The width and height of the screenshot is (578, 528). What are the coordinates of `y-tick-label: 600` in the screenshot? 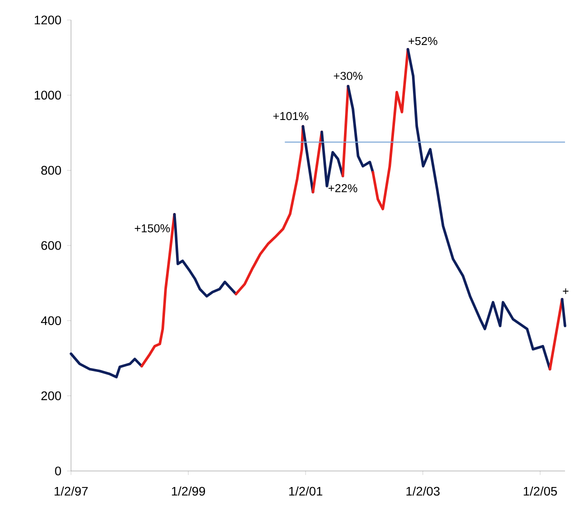 It's located at (51, 245).